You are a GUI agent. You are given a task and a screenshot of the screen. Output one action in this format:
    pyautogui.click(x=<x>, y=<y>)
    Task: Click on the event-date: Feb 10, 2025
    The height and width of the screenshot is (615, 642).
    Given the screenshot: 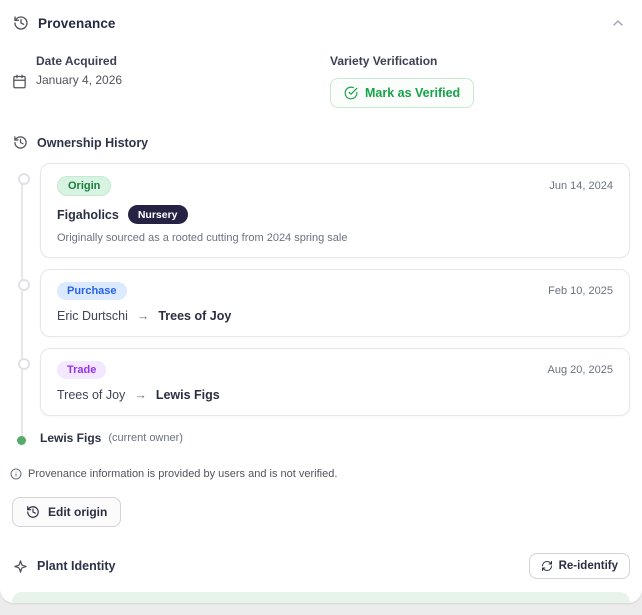 What is the action you would take?
    pyautogui.click(x=580, y=291)
    